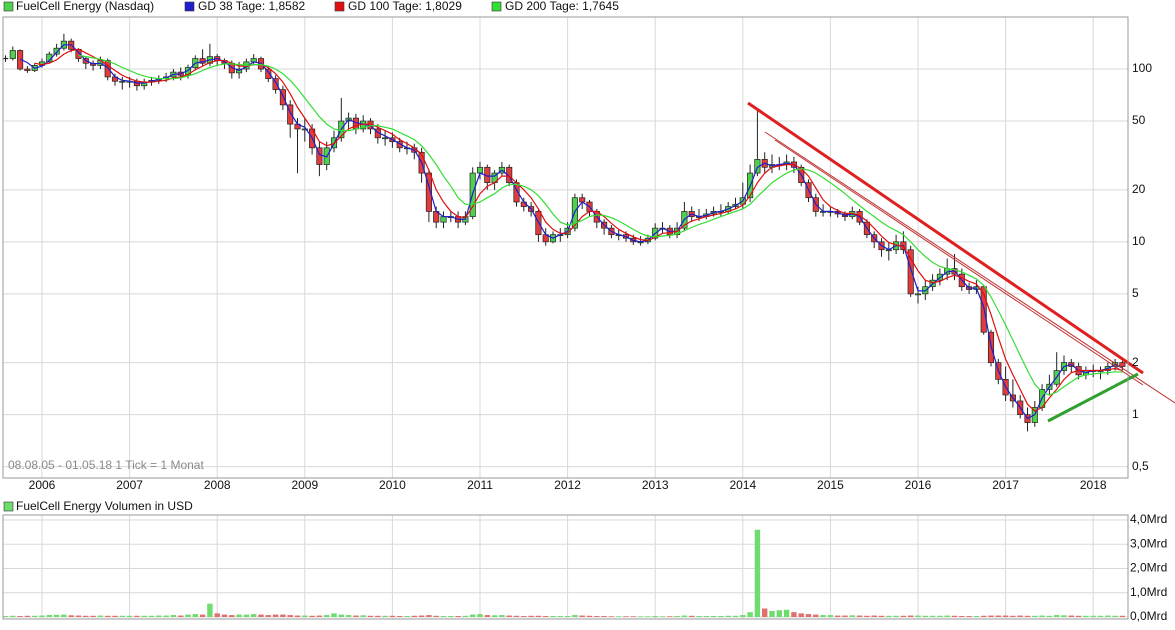 The image size is (1175, 630). What do you see at coordinates (567, 485) in the screenshot?
I see `x-tick-label: 2012` at bounding box center [567, 485].